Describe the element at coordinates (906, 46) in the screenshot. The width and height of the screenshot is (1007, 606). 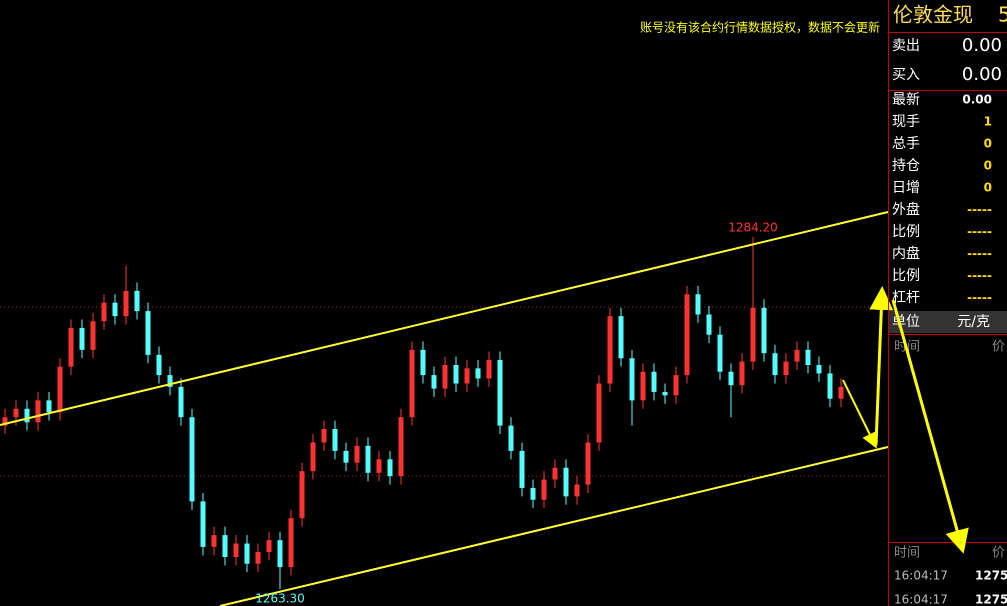
I see `sell-label: 卖出` at that location.